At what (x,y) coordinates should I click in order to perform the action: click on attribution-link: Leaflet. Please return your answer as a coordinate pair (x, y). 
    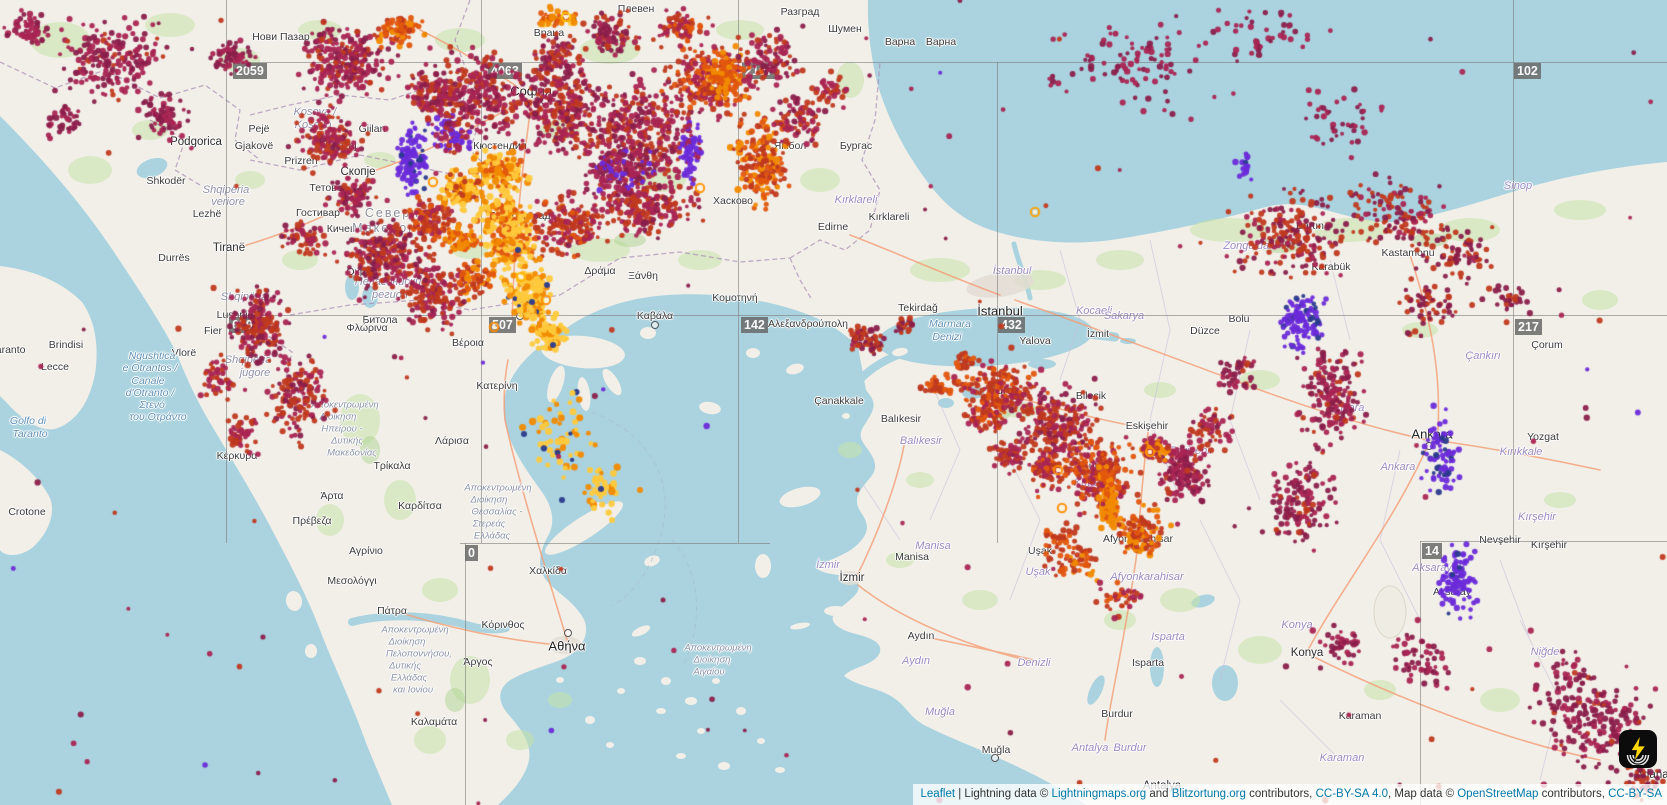
    Looking at the image, I should click on (938, 794).